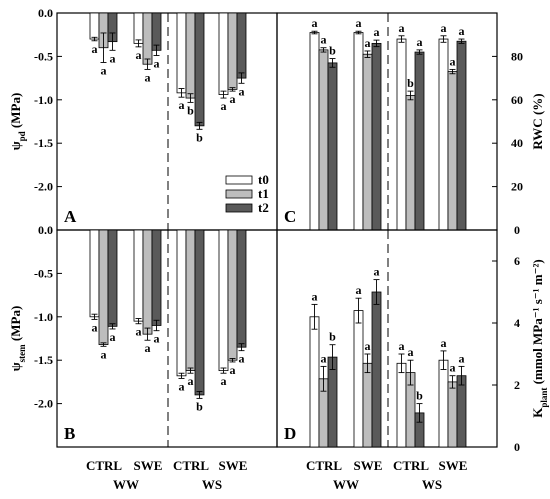 The width and height of the screenshot is (550, 499). Describe the element at coordinates (43, 56) in the screenshot. I see `y-tick-label: -0.5` at that location.